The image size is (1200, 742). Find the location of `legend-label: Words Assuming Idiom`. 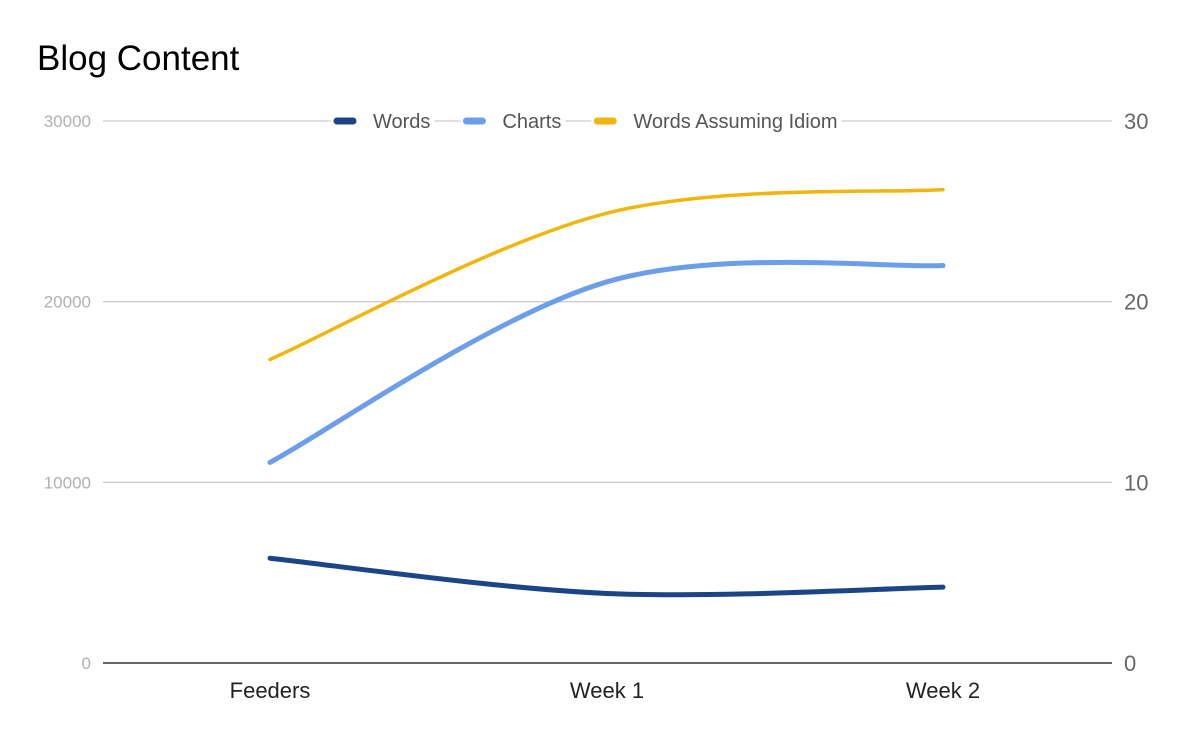

legend-label: Words Assuming Idiom is located at coordinates (735, 122).